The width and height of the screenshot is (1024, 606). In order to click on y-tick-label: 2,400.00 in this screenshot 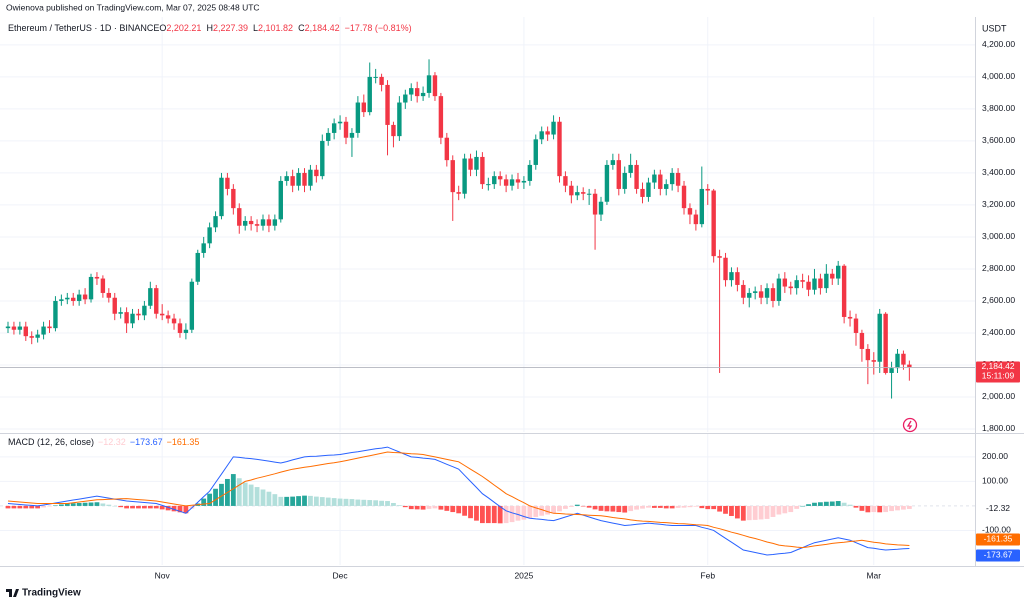, I will do `click(998, 332)`.